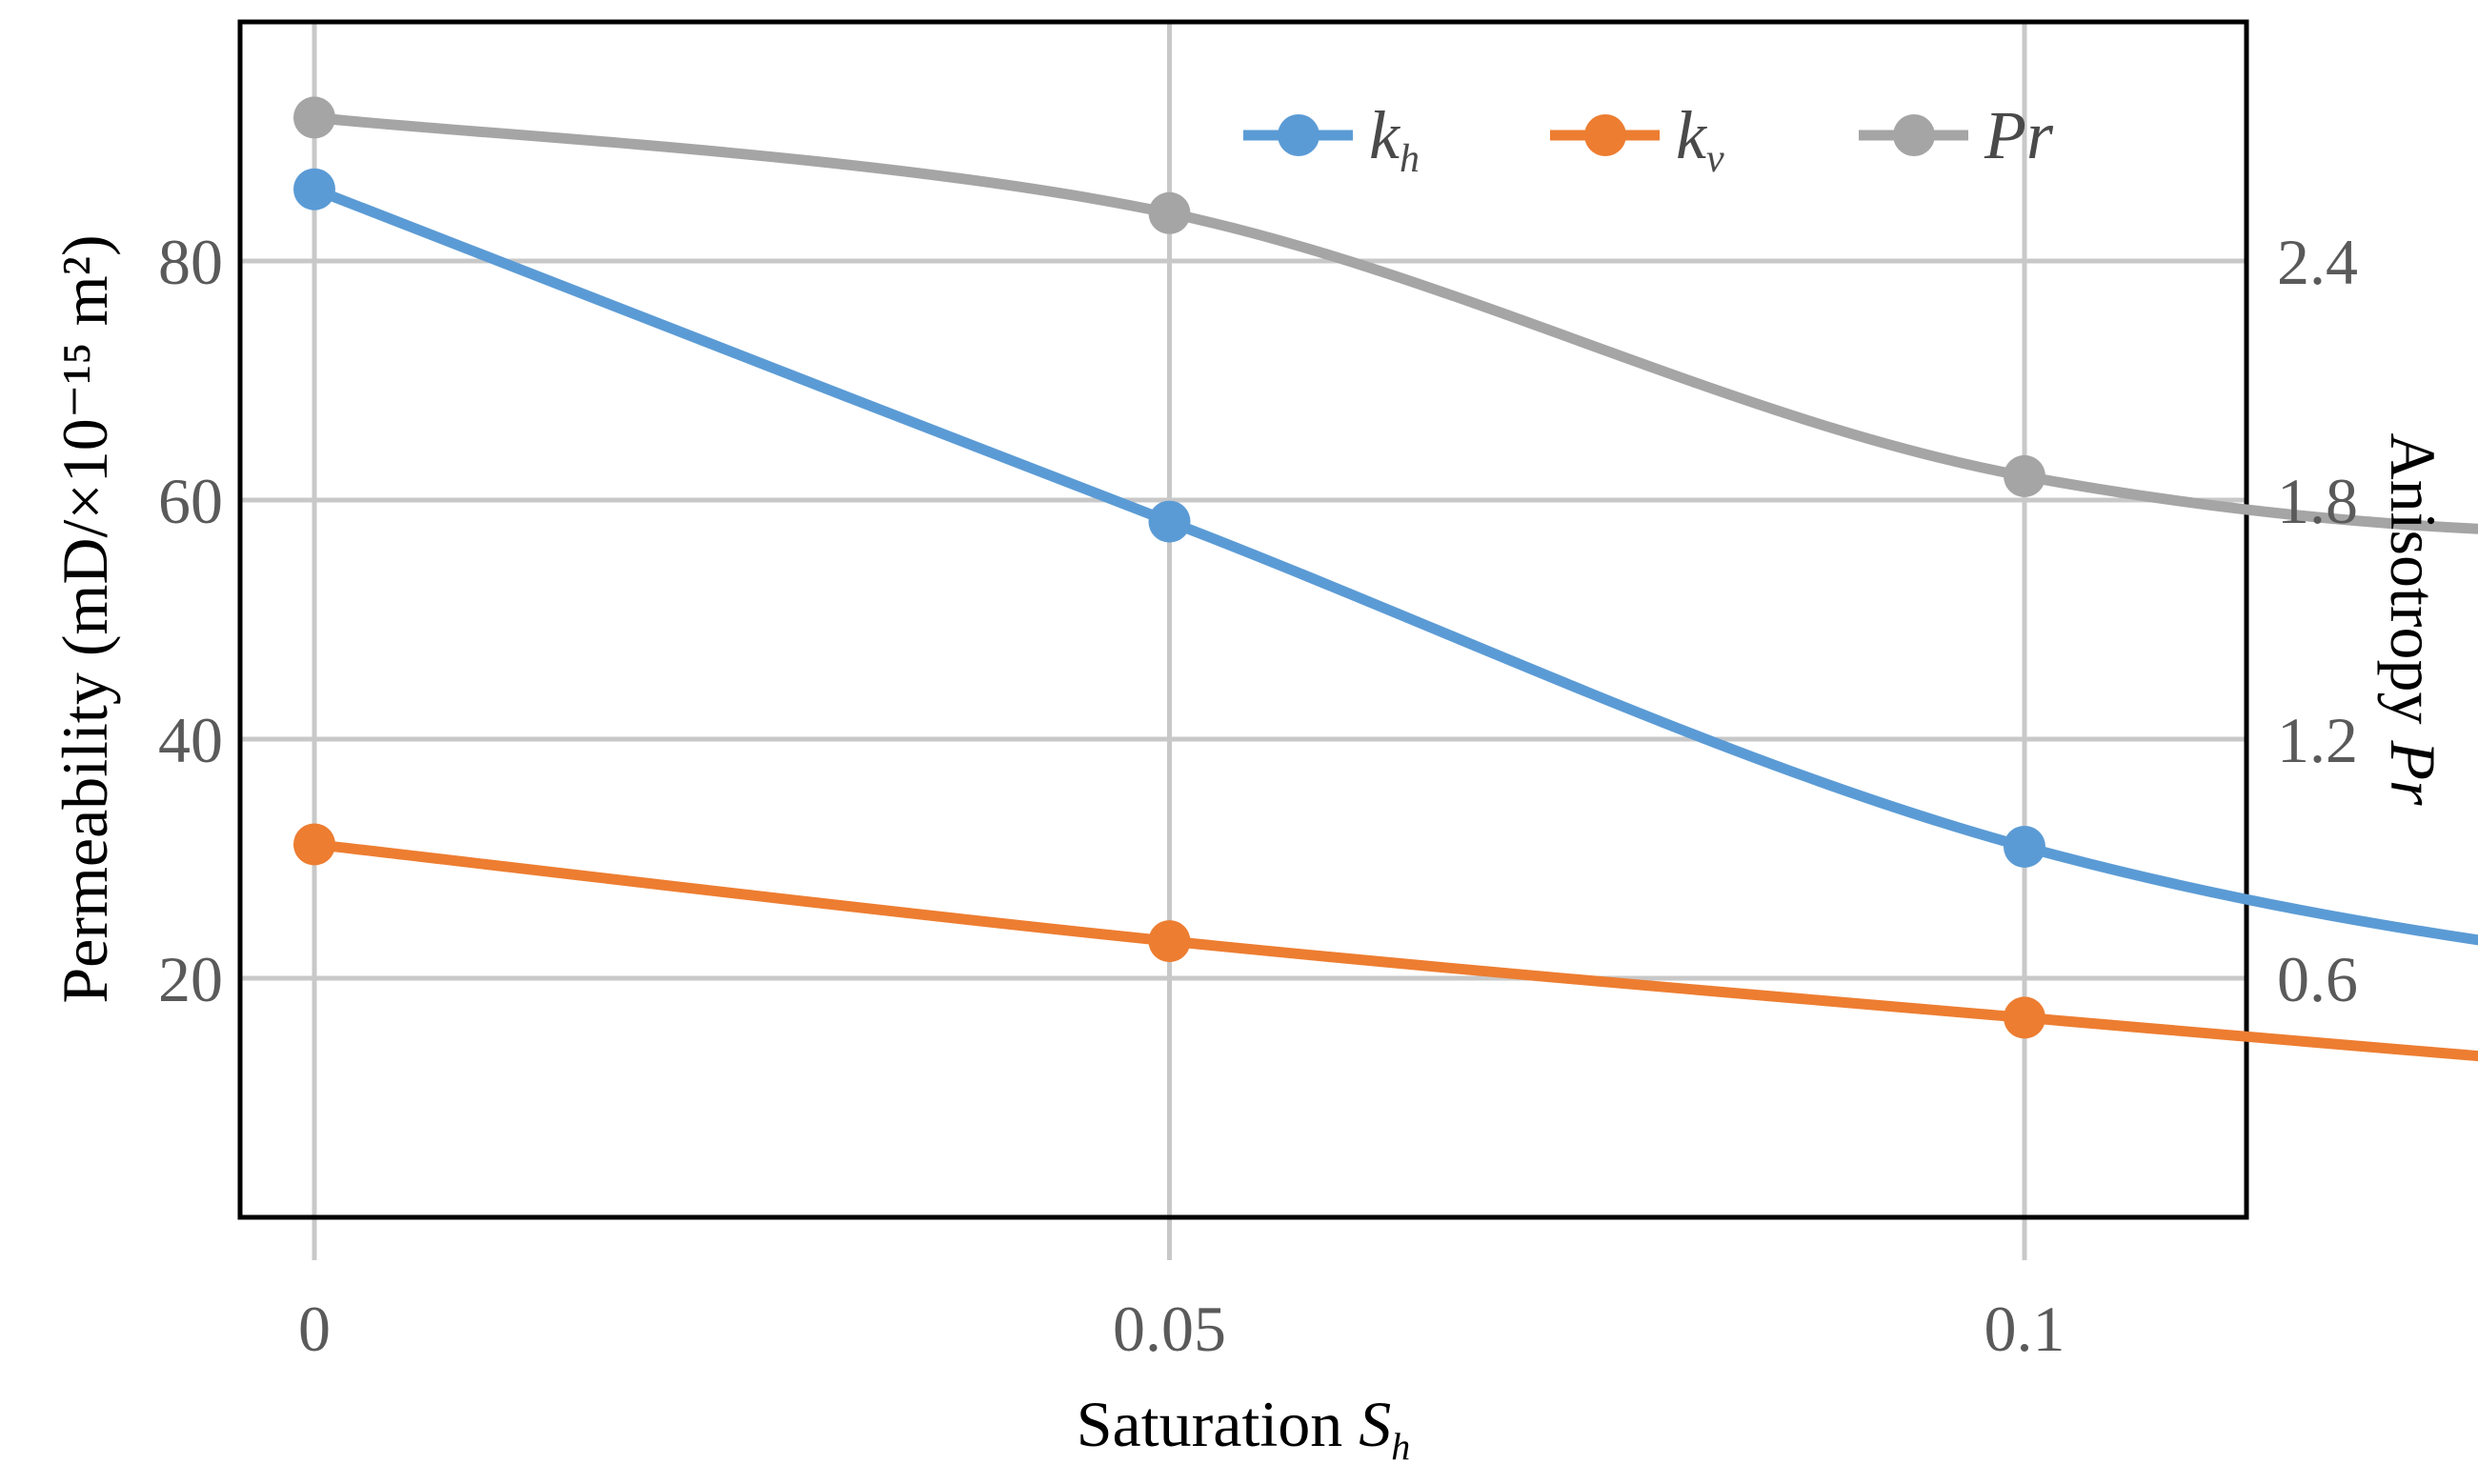  Describe the element at coordinates (2317, 979) in the screenshot. I see `y-right-tick-label: 0.6` at that location.